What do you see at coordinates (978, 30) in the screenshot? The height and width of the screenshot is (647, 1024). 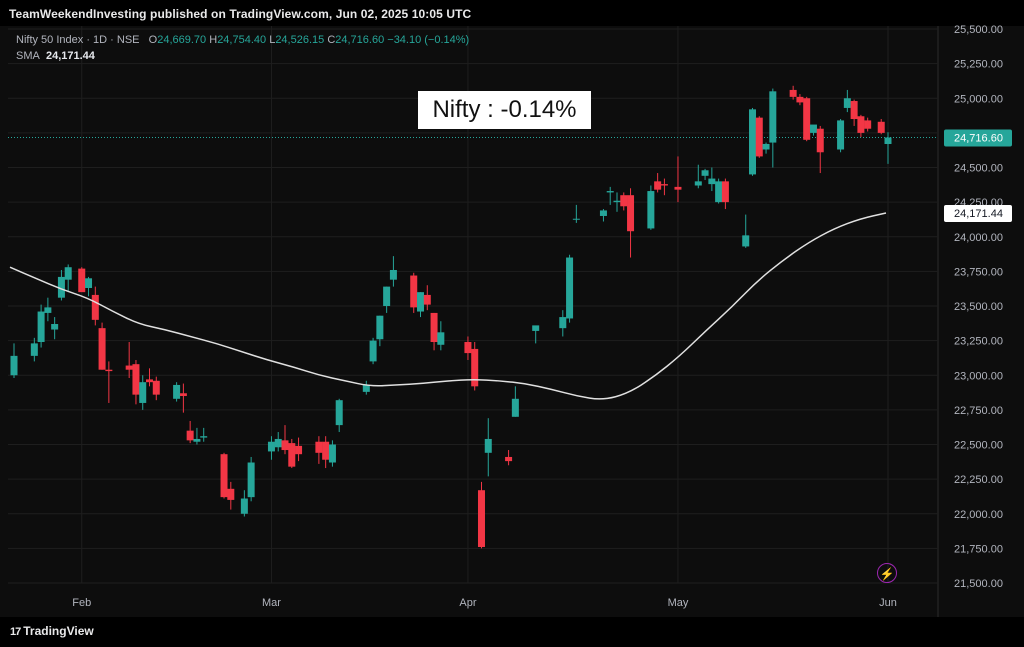 I see `price-tick-label: 25,500.00` at bounding box center [978, 30].